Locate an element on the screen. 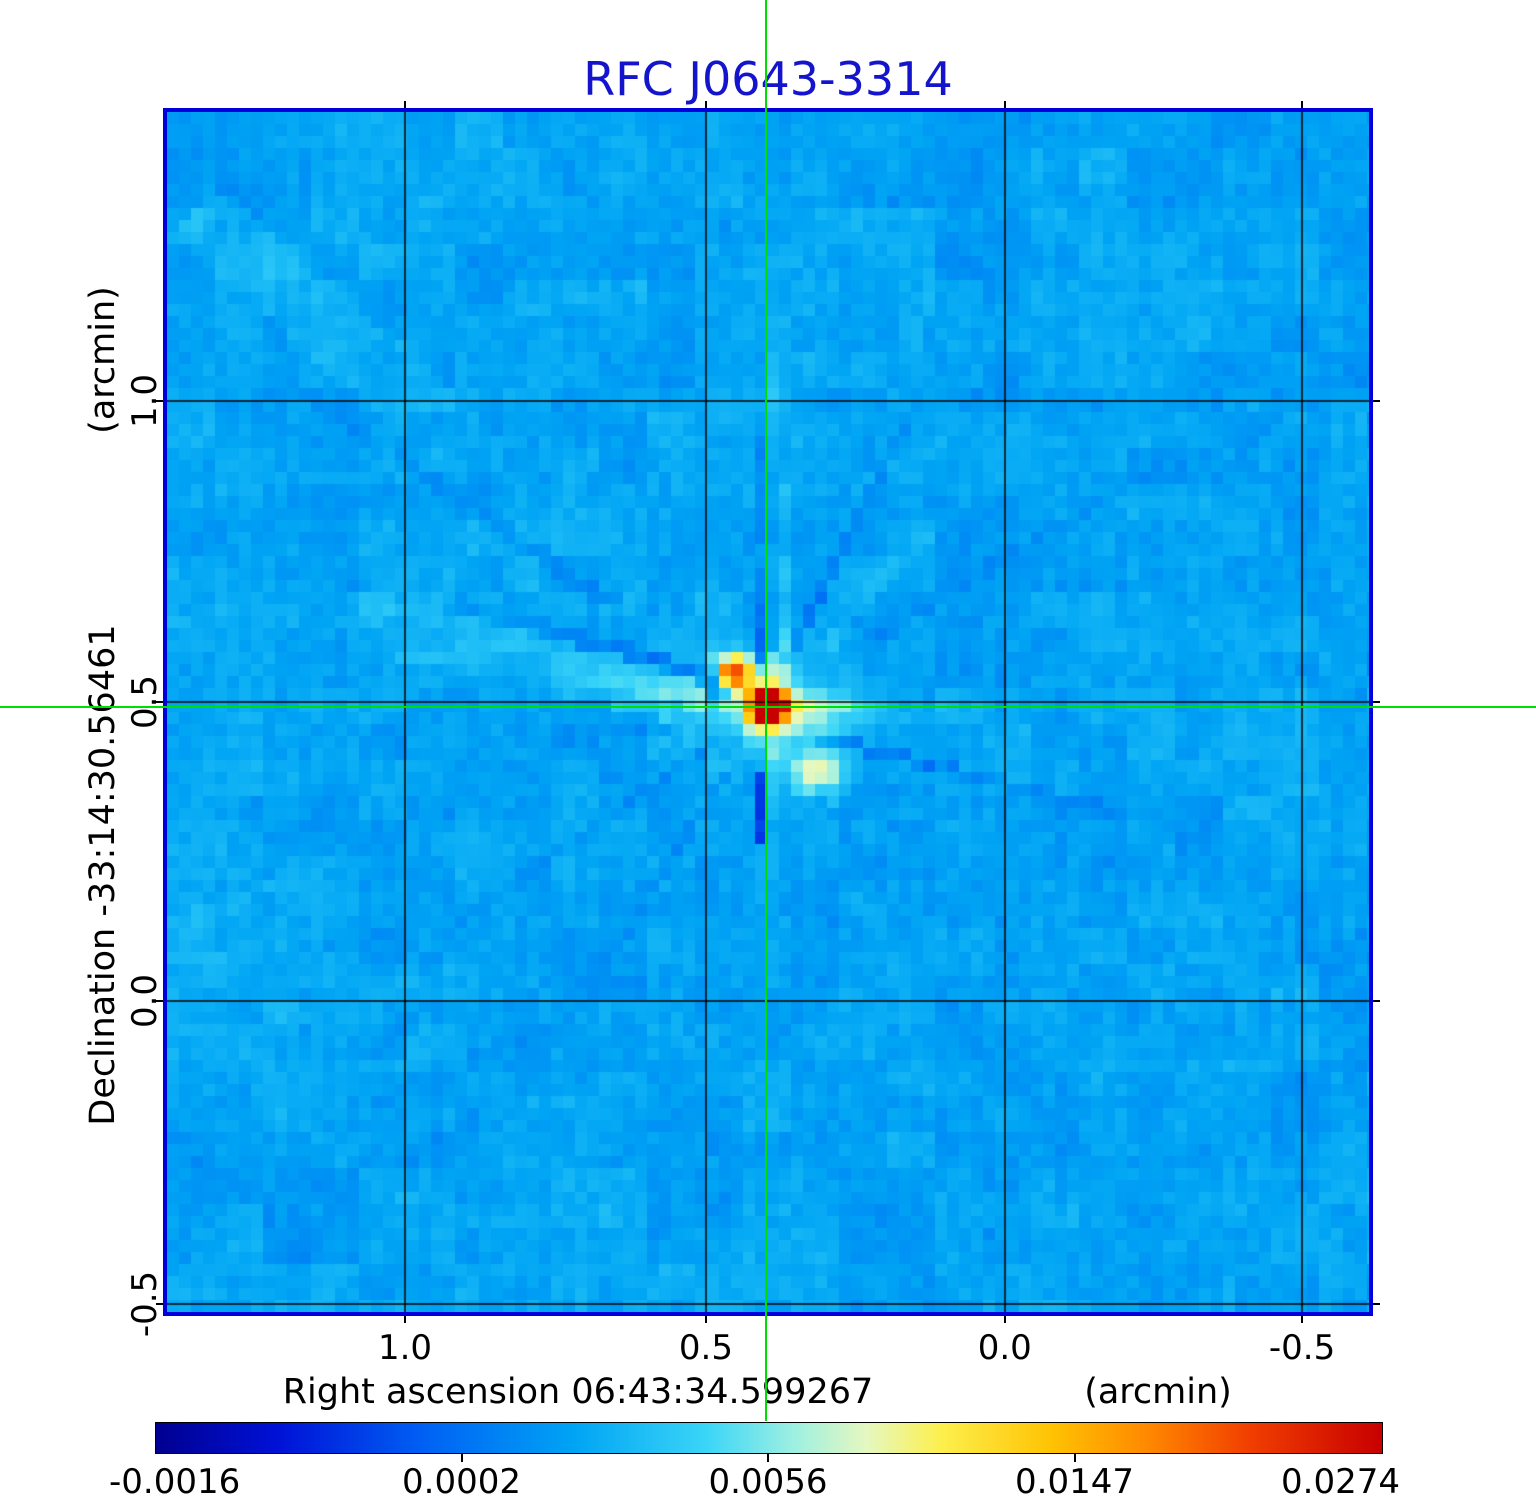  x-tick-label: 1.0 is located at coordinates (405, 1348).